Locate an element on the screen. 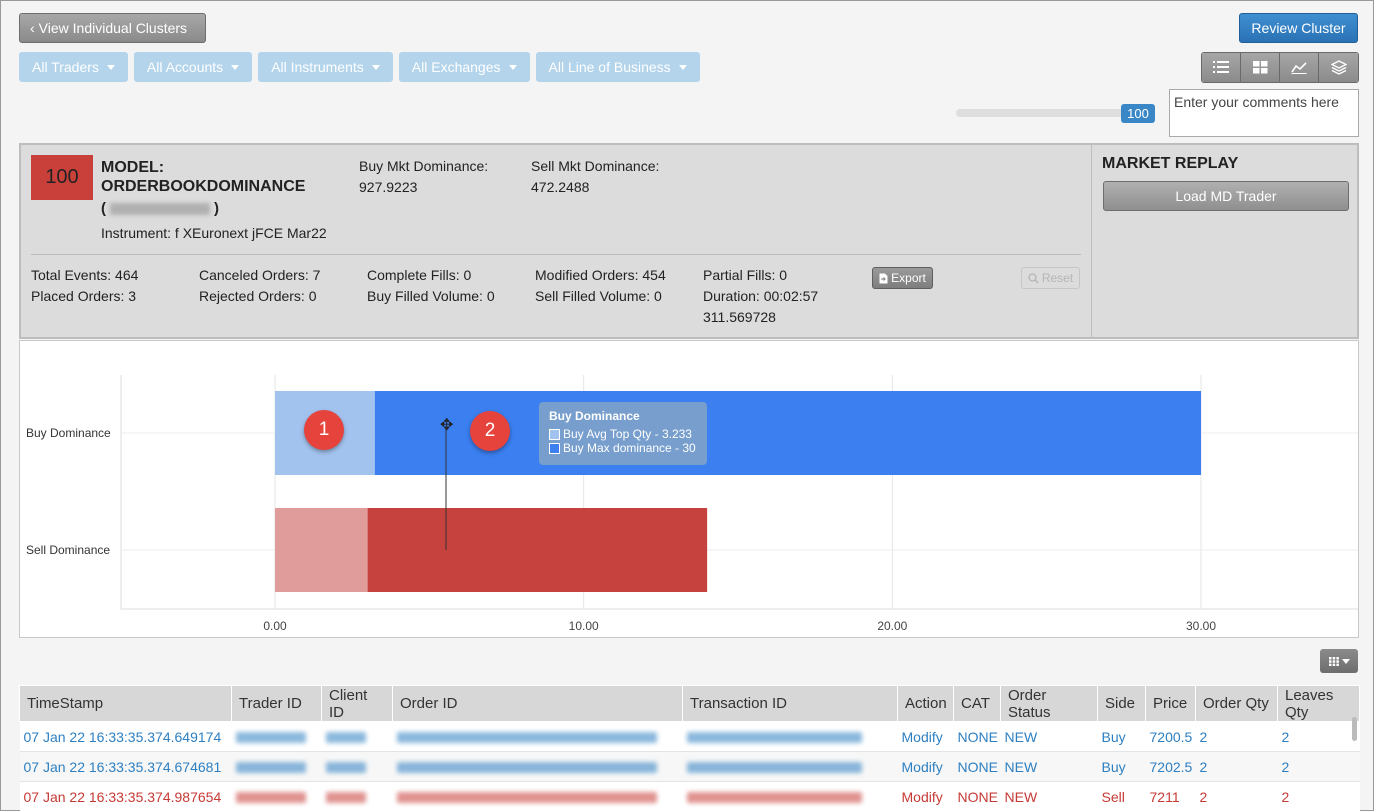  chart-view-button is located at coordinates (1299, 67).